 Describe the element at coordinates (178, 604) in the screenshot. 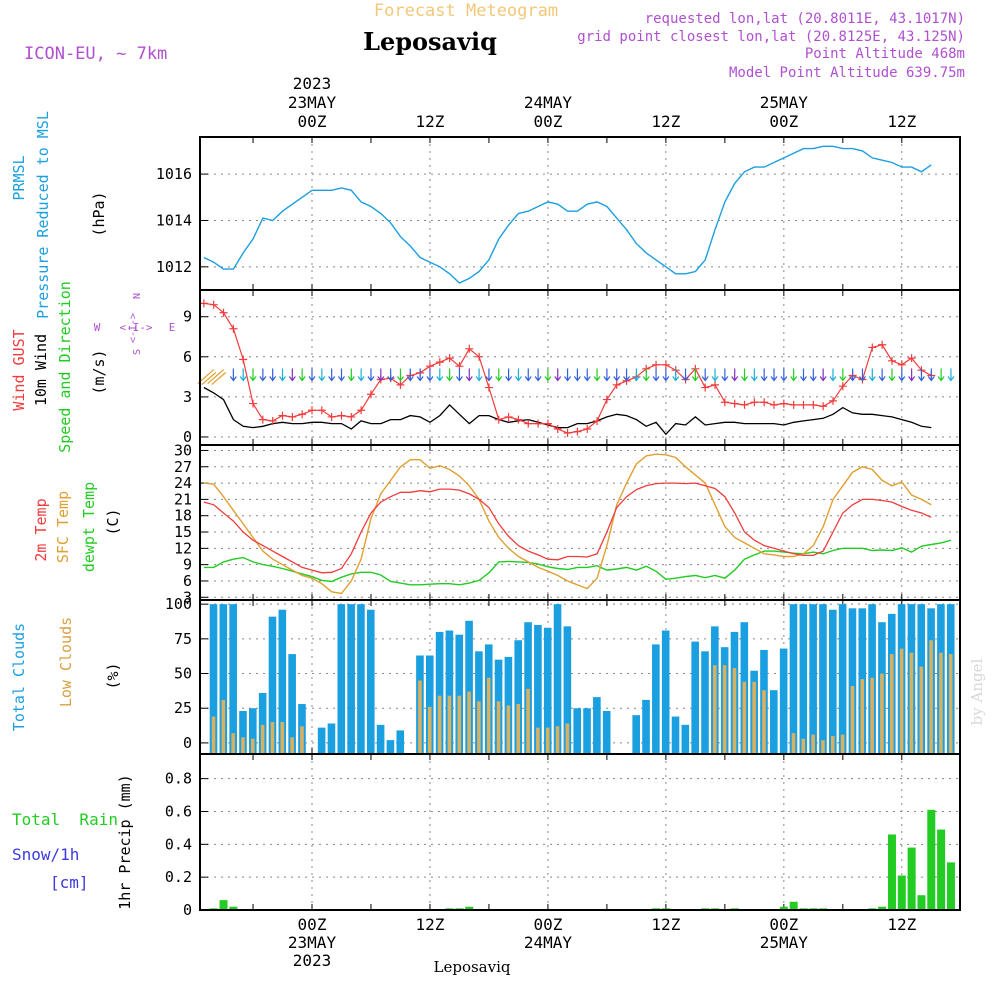

I see `y-tick-label: 100` at that location.